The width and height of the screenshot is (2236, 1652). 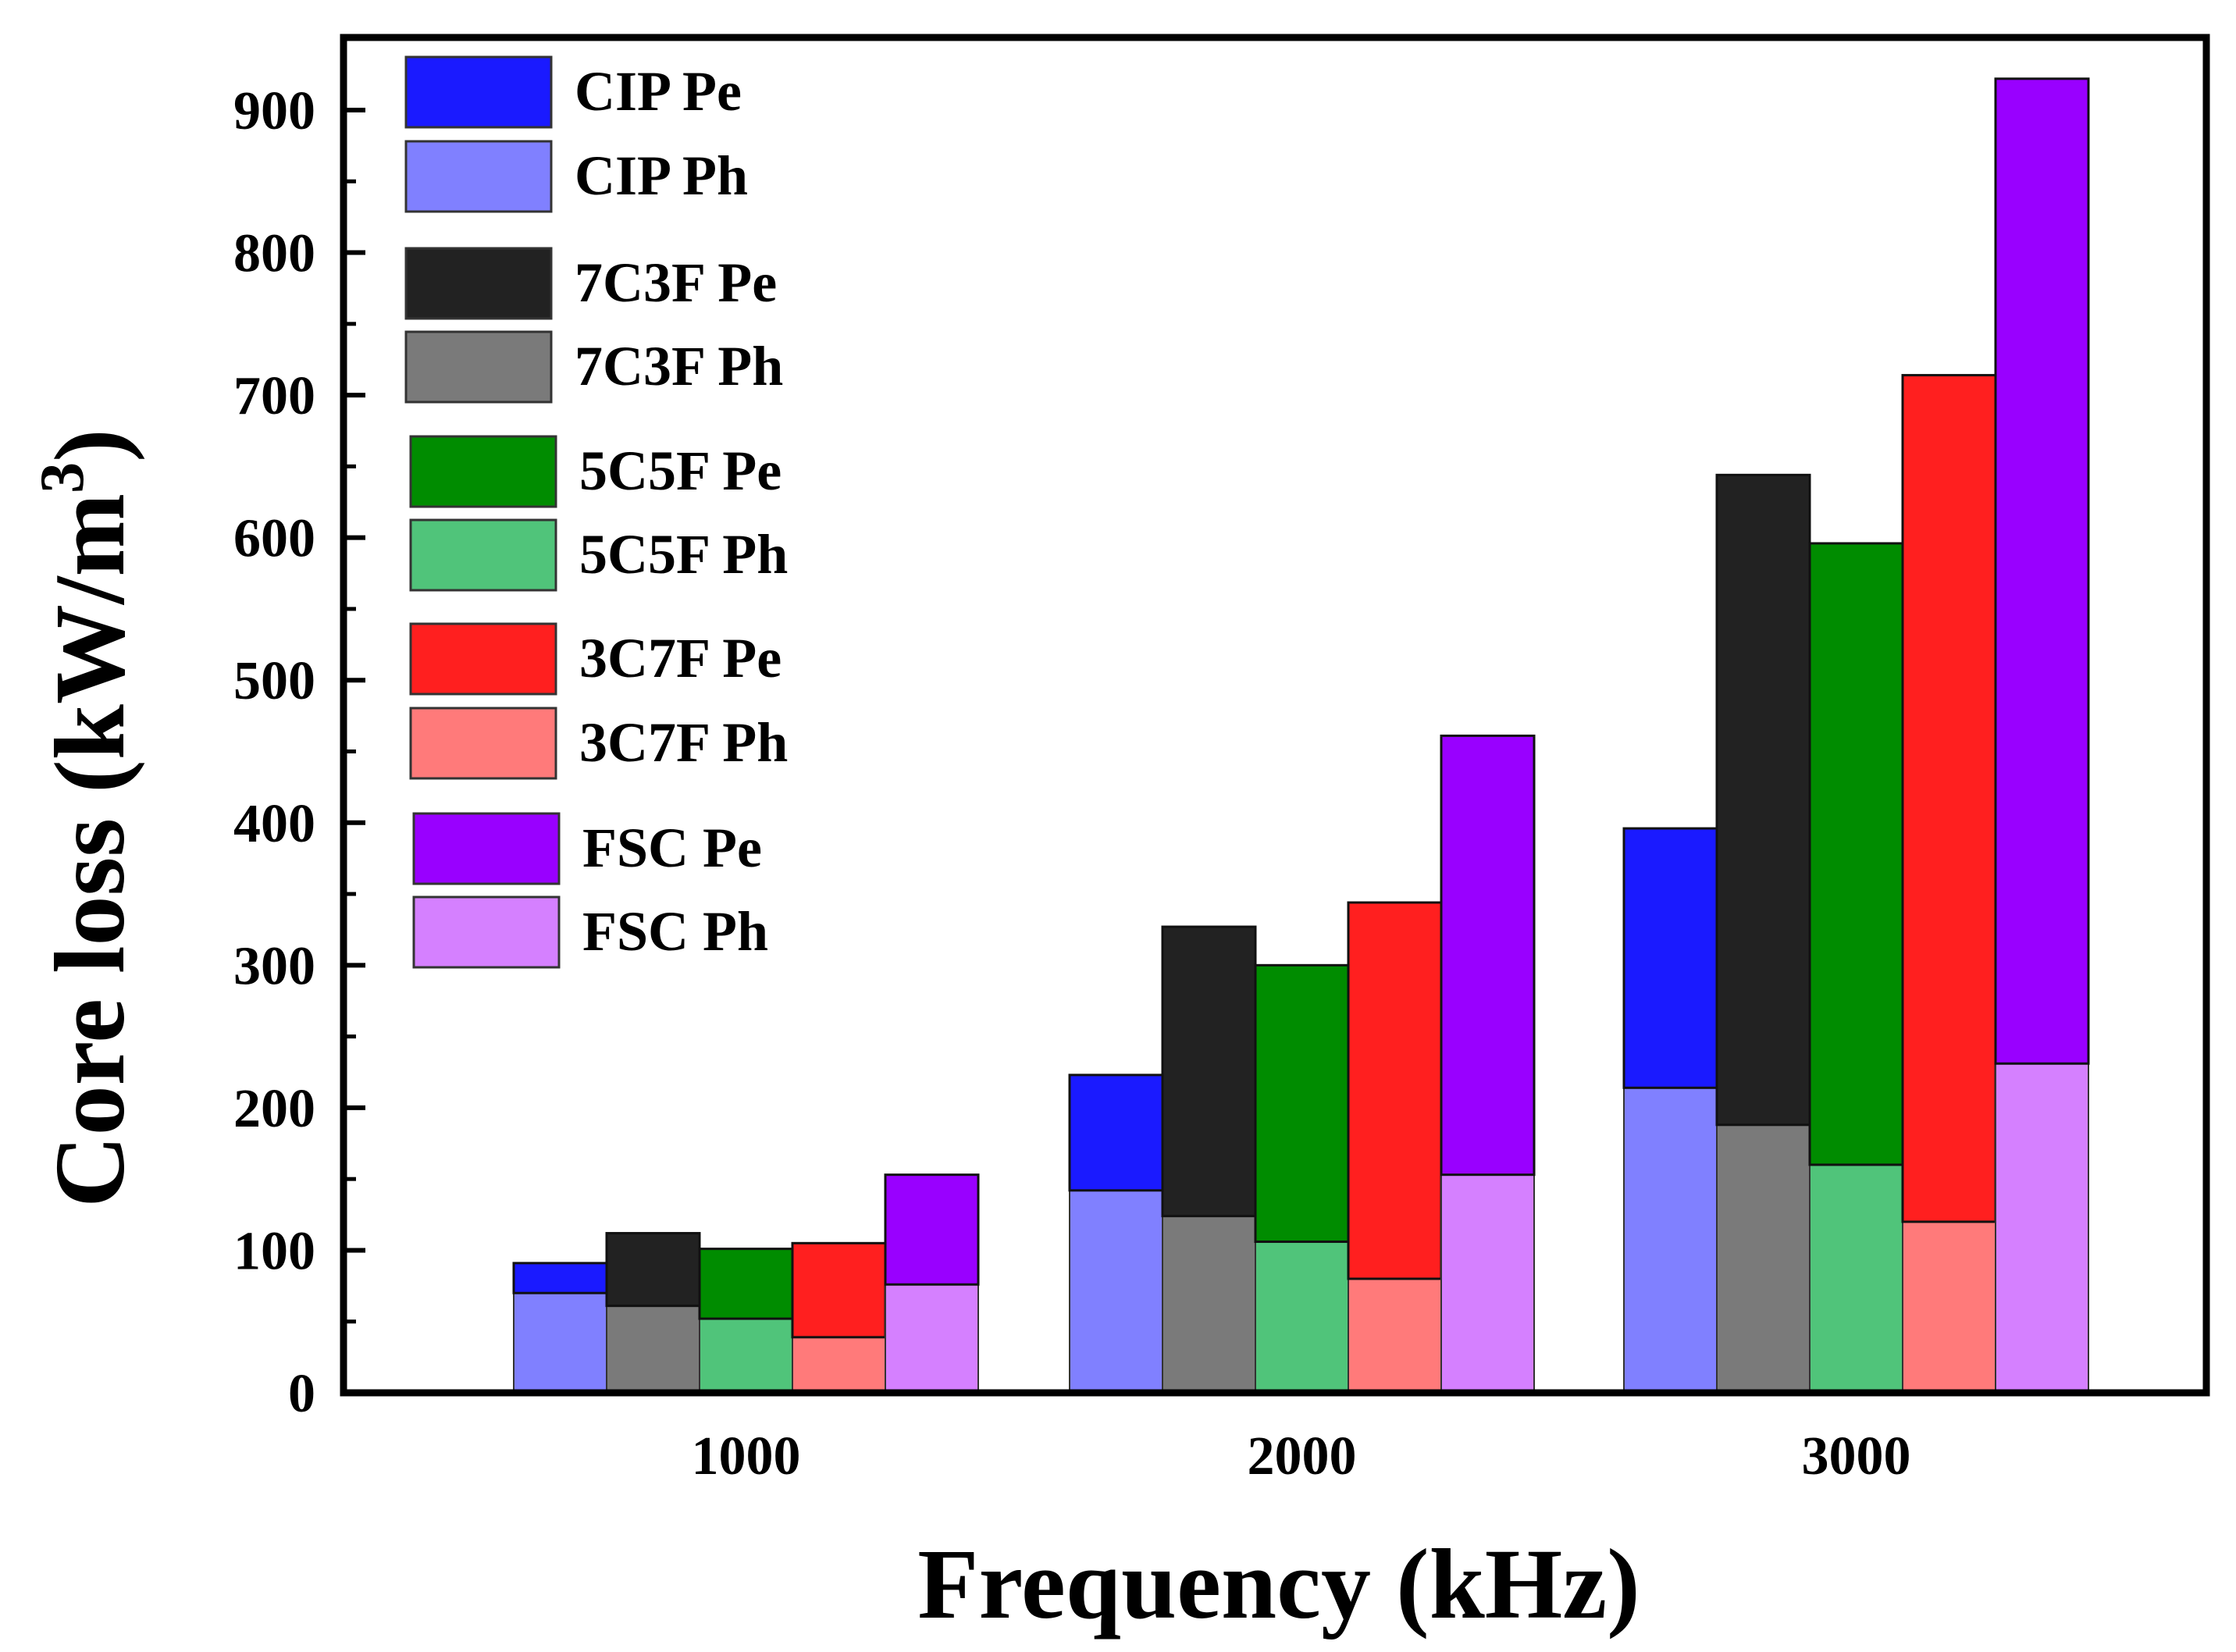 I want to click on legend-label: 3C7F Ph, so click(x=684, y=742).